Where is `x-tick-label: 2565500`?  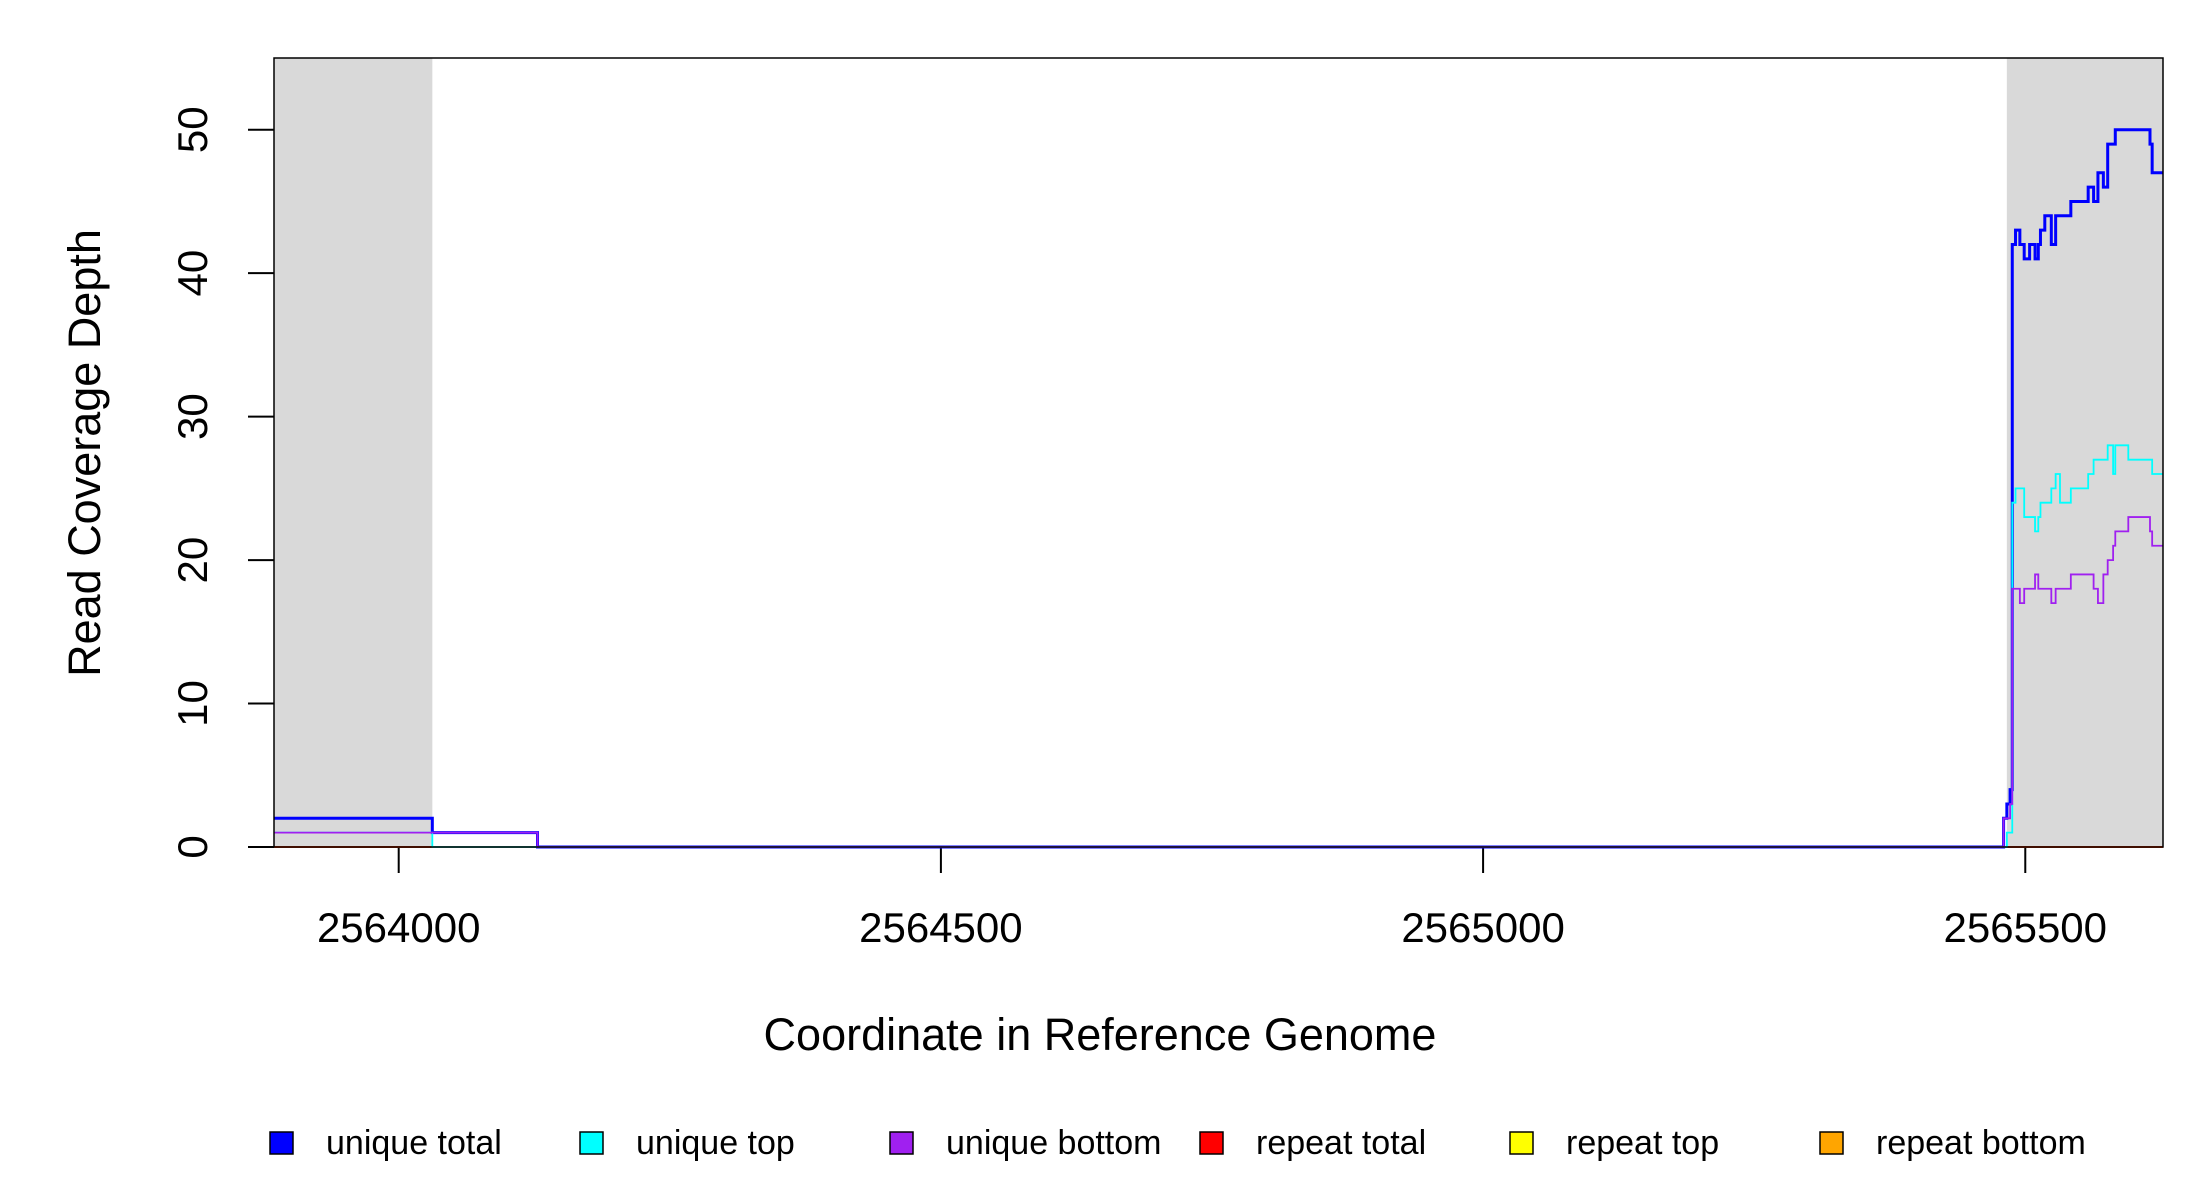
x-tick-label: 2565500 is located at coordinates (2026, 927).